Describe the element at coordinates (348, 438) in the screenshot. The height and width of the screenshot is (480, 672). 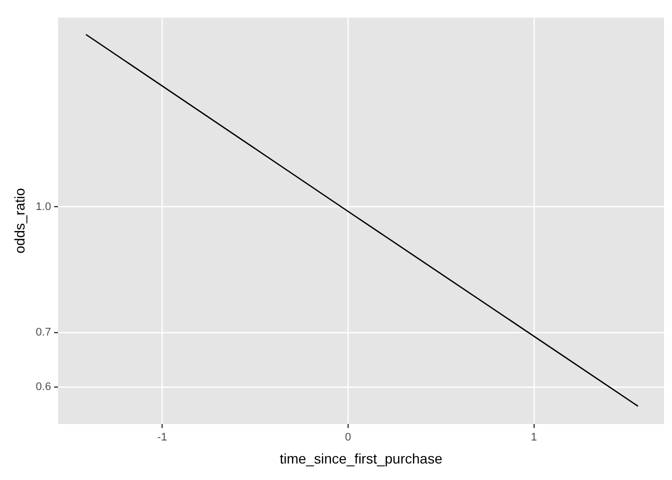
I see `x-tick-label: 0` at that location.